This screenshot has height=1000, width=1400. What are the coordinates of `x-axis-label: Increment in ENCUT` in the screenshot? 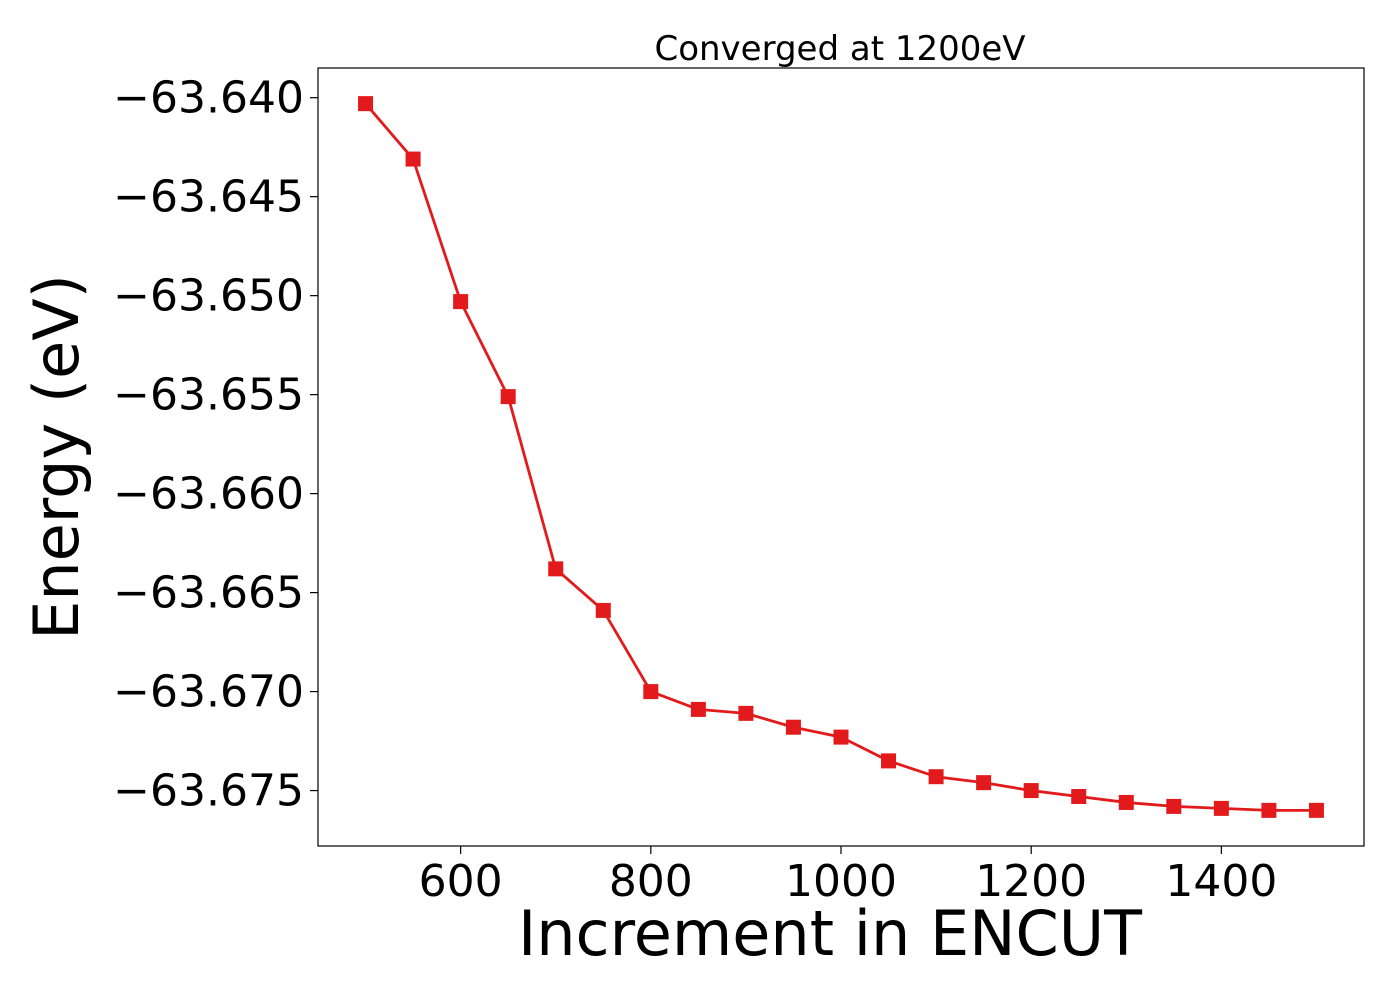 It's located at (830, 933).